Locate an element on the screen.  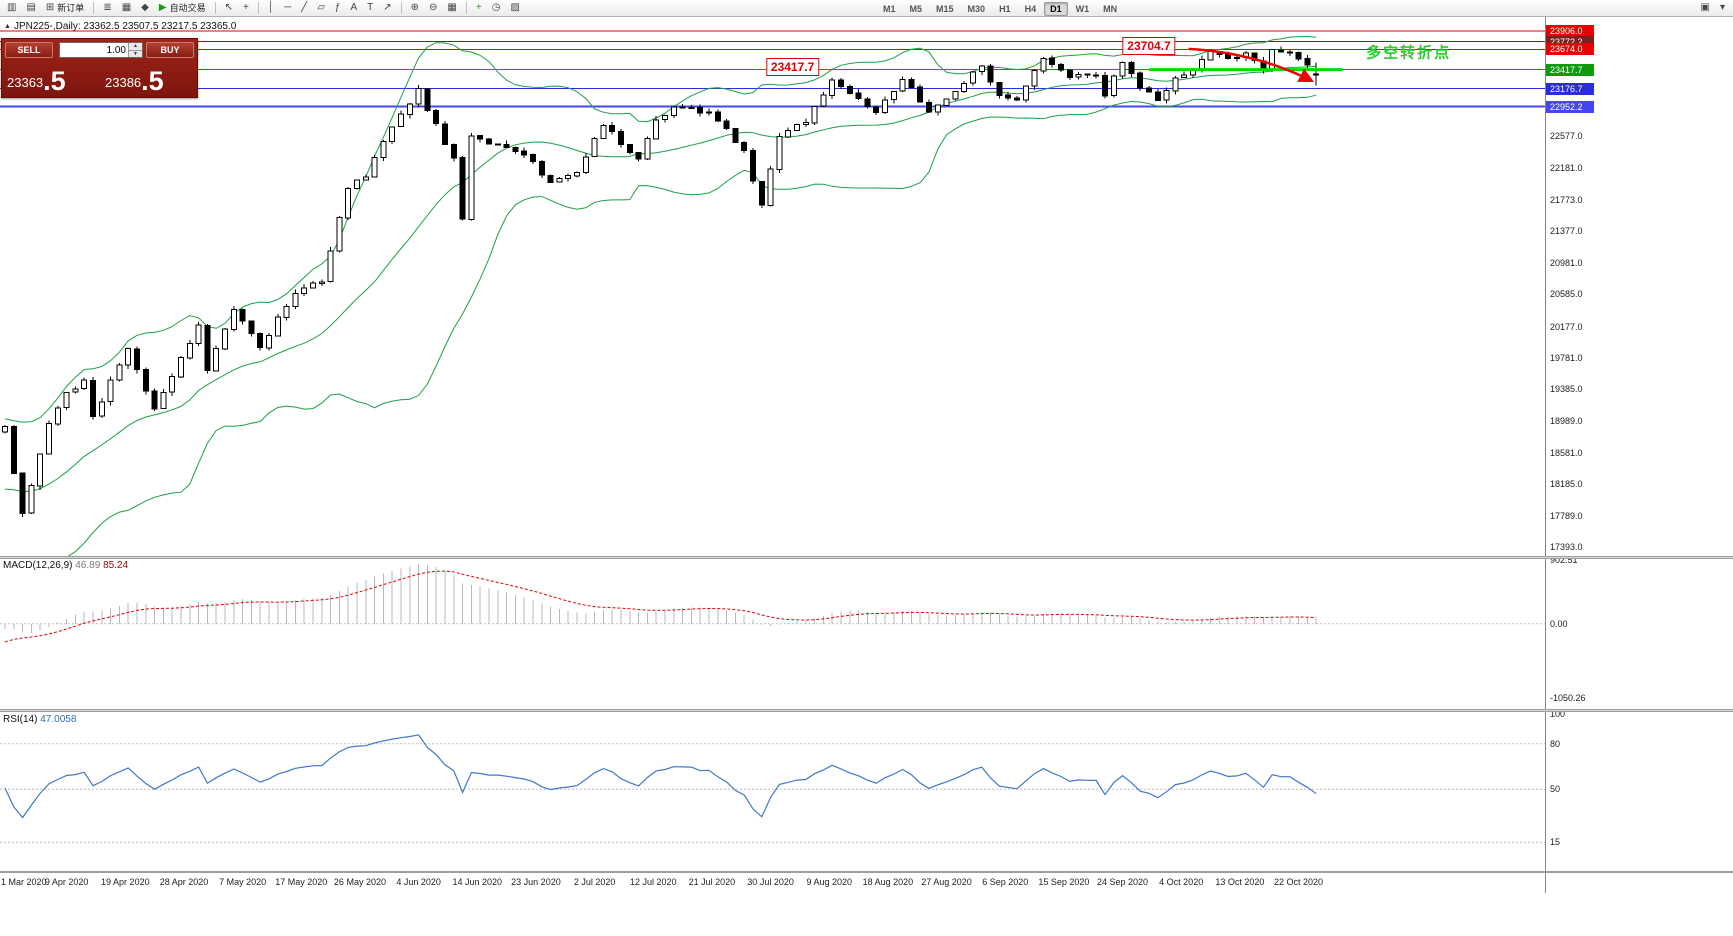
price-tick-label: 18989.0 is located at coordinates (1566, 420).